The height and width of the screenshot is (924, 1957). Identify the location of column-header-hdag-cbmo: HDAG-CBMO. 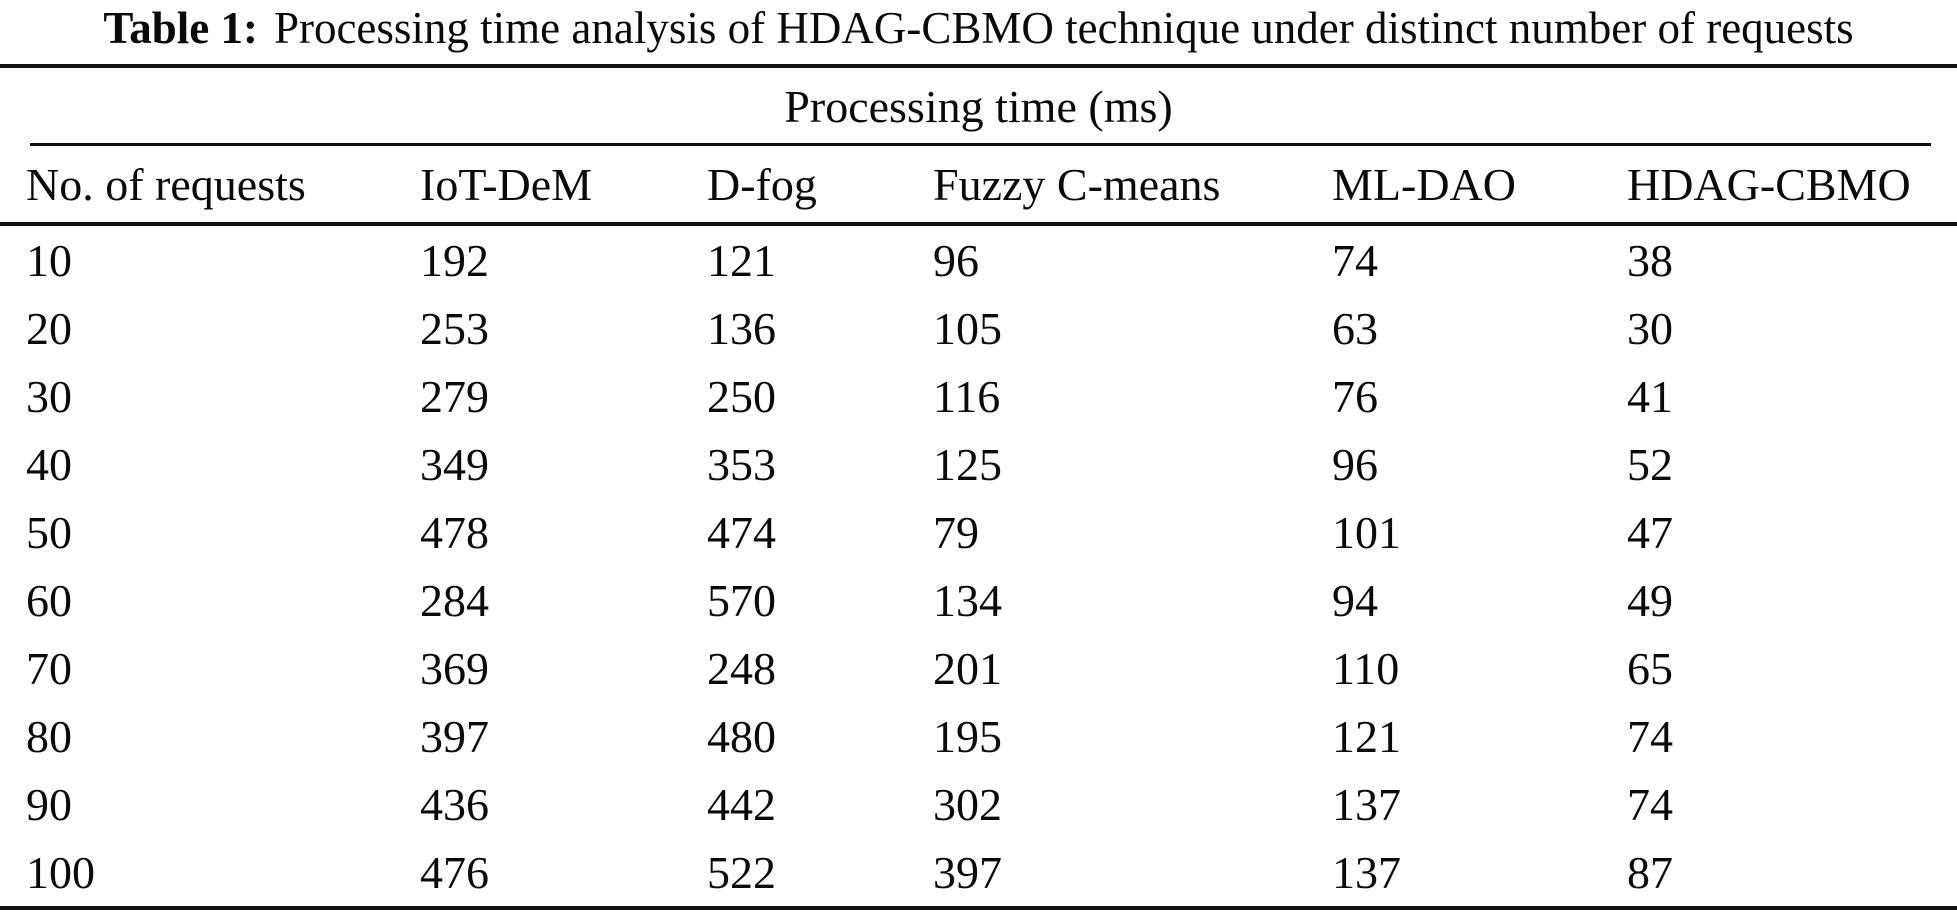
(1792, 186).